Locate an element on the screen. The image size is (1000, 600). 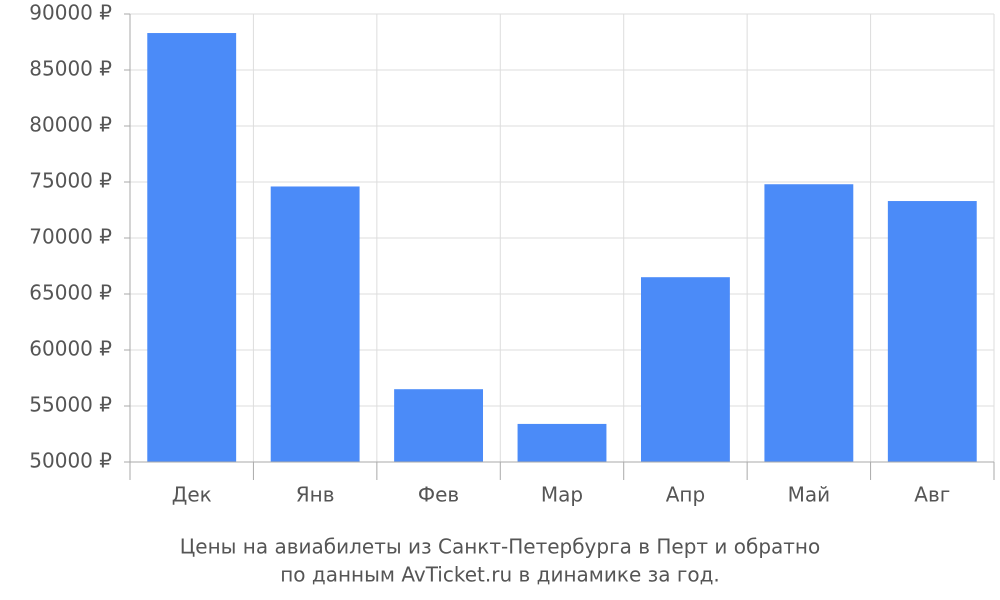
y-tick-label: 75000 ₽ is located at coordinates (70, 181).